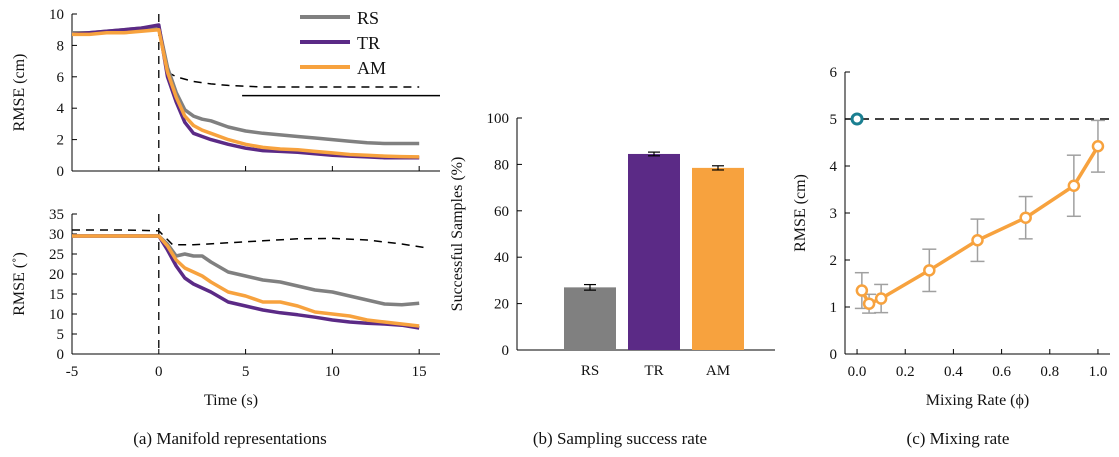  I want to click on x-tick-label: AM, so click(718, 371).